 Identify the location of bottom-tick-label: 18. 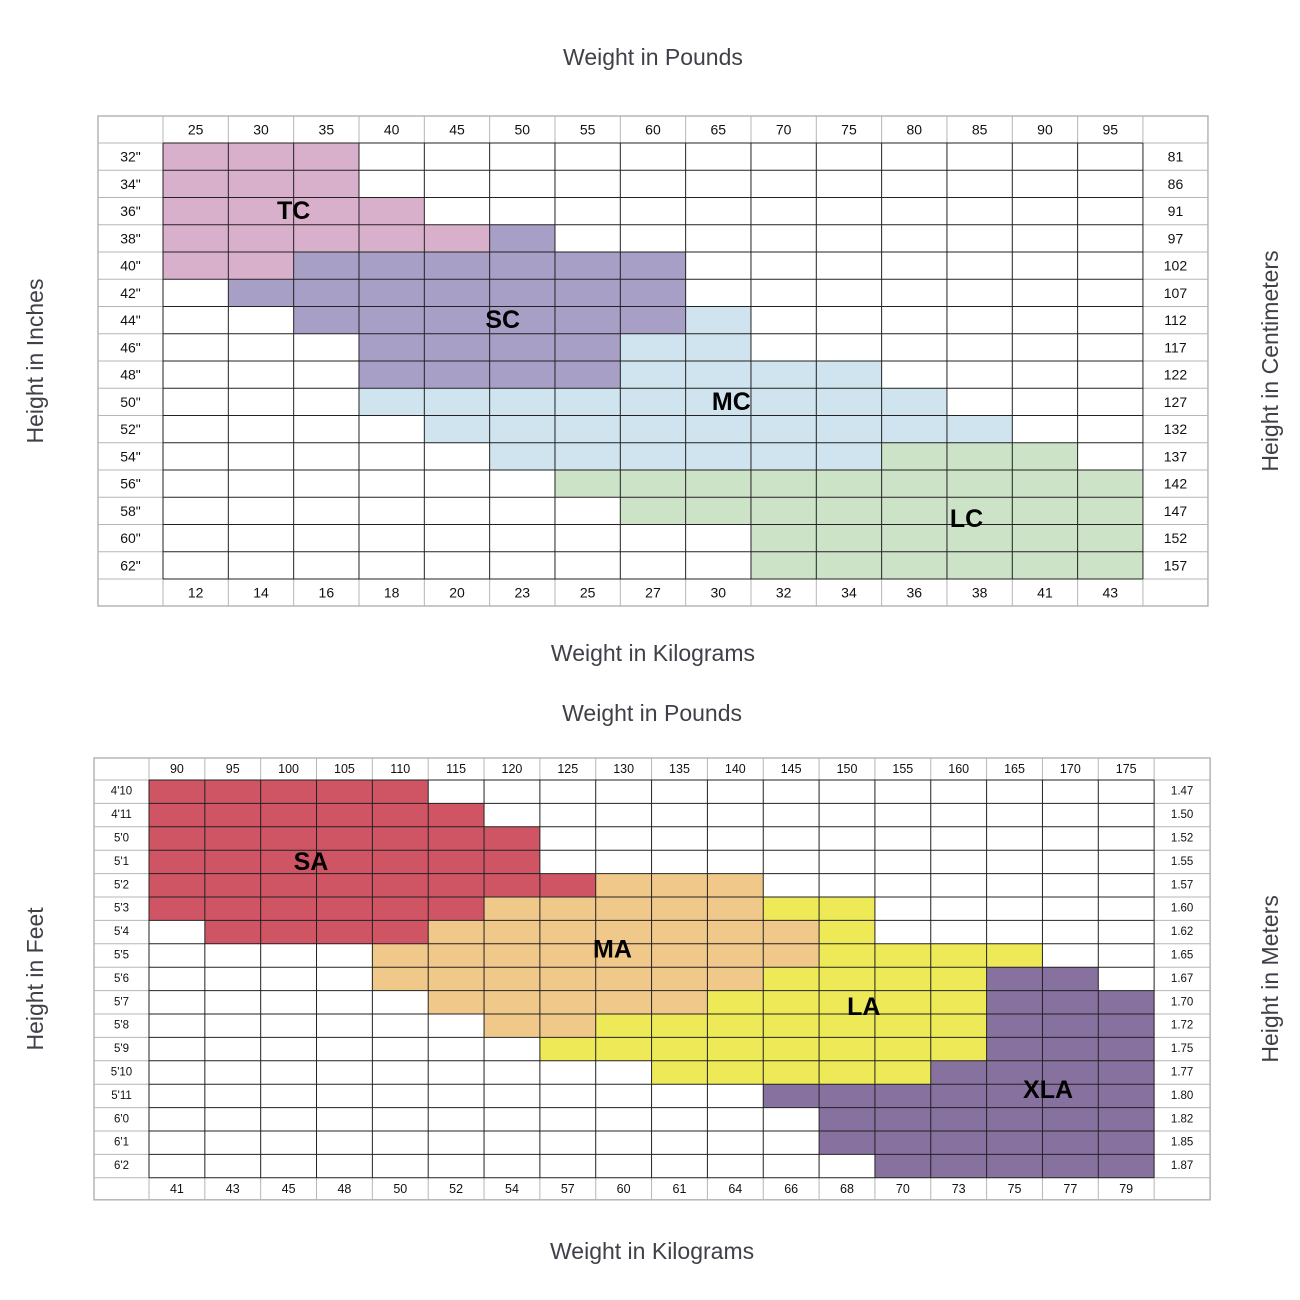
(392, 593).